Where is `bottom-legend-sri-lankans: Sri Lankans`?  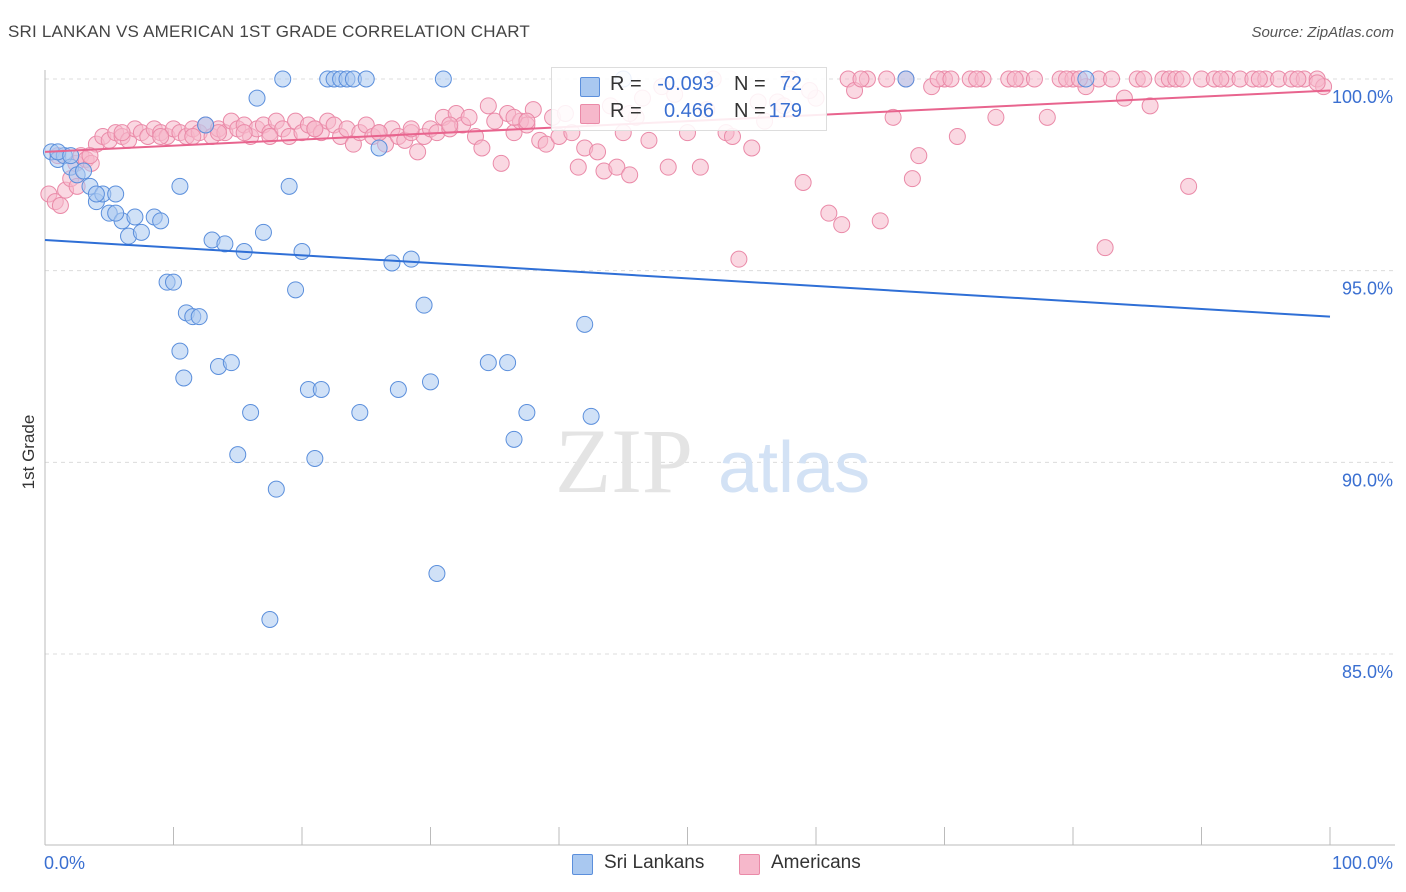 bottom-legend-sri-lankans: Sri Lankans is located at coordinates (652, 864).